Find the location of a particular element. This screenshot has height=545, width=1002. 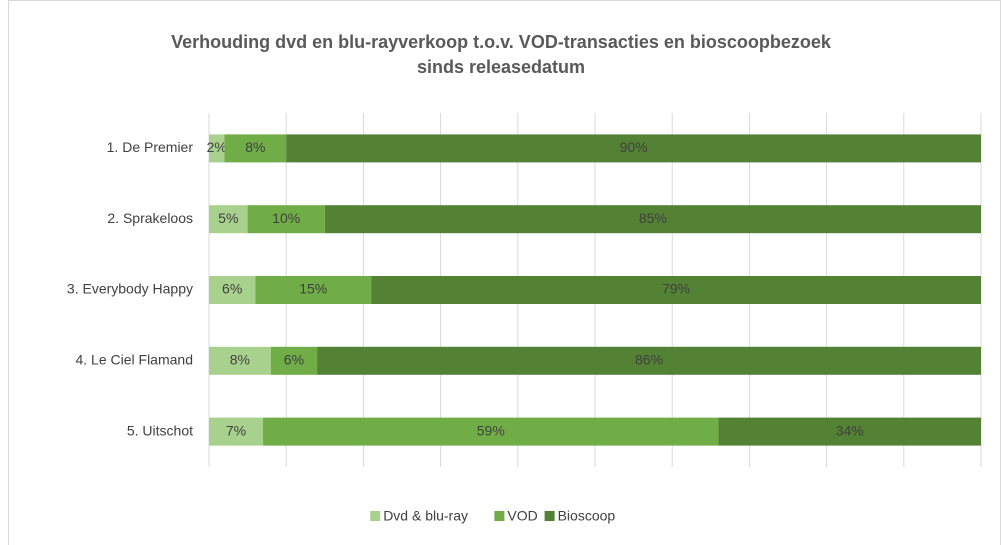

y-tick-label: 2. Sprakeloos is located at coordinates (150, 218).